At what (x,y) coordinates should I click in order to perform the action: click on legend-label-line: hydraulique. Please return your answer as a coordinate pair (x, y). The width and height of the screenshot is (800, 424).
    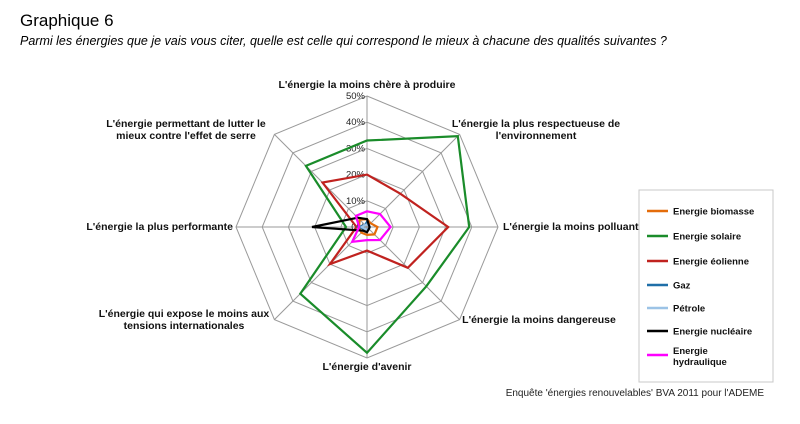
    Looking at the image, I should click on (700, 362).